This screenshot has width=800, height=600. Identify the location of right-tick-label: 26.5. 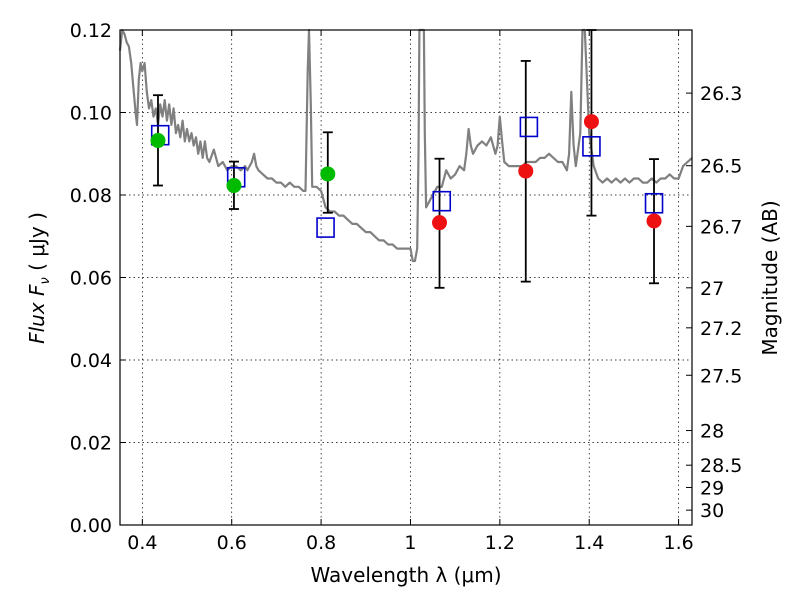
(721, 167).